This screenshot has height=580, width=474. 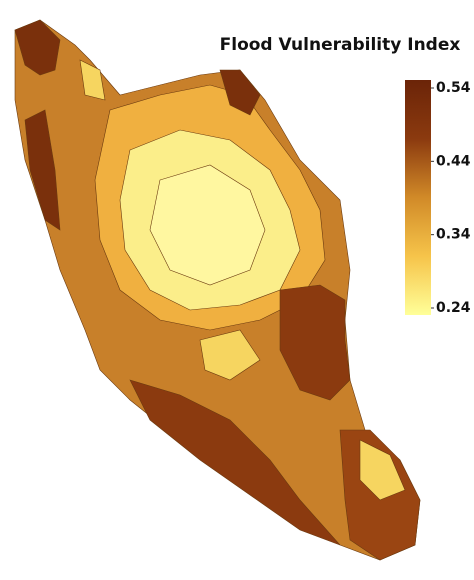 What do you see at coordinates (453, 88) in the screenshot?
I see `colorbar-tick-label: 0.54` at bounding box center [453, 88].